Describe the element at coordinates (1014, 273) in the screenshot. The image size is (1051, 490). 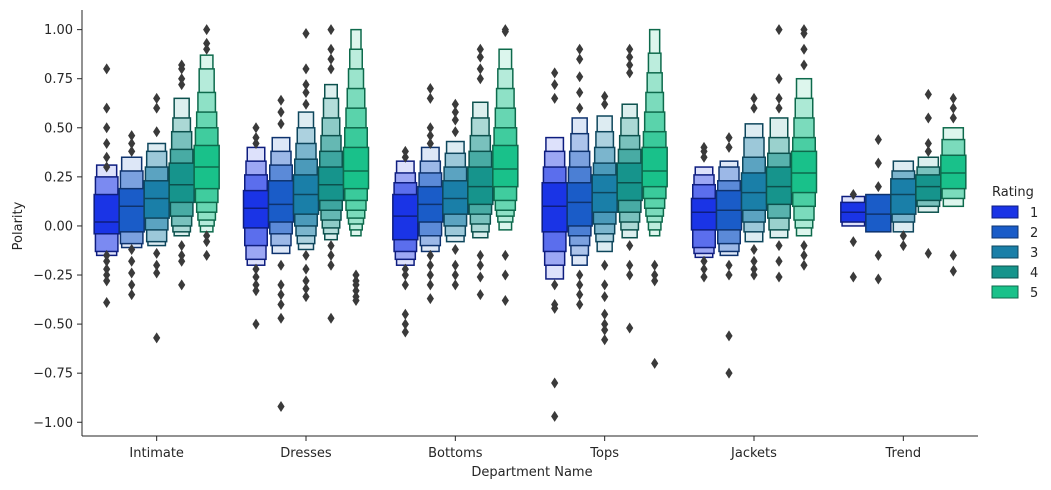
I see `legend-entry-4: 4` at that location.